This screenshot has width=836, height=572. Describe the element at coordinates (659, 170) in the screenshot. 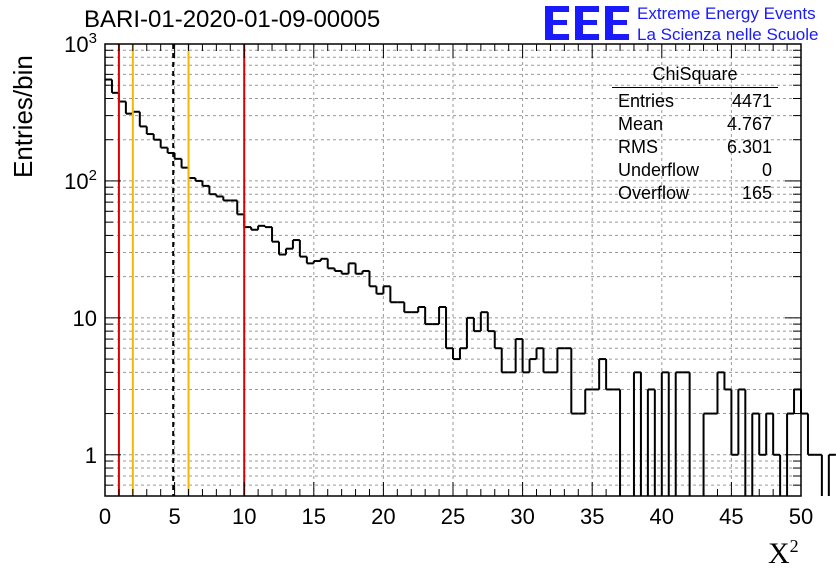

I see `stats-label: Underflow` at that location.